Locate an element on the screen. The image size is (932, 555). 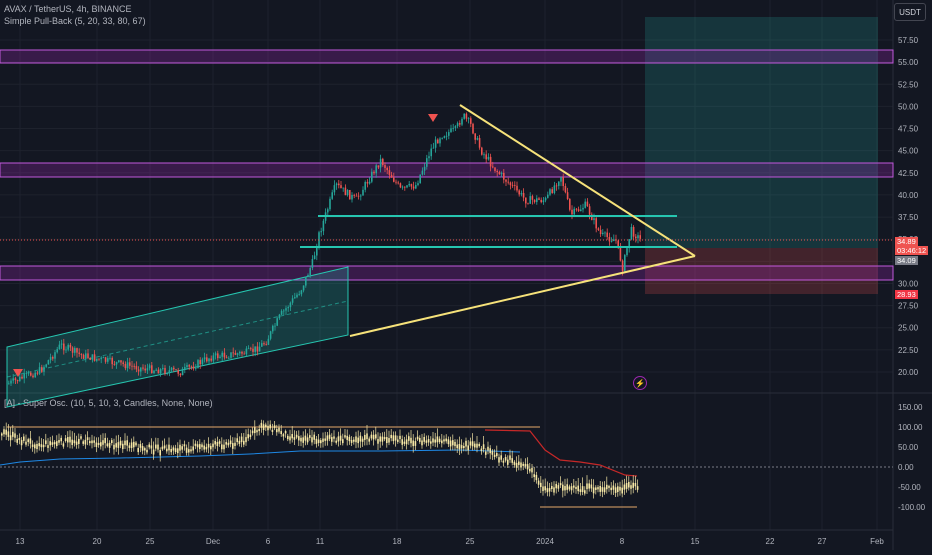
lightning-icon: ⚡ is located at coordinates (640, 383).